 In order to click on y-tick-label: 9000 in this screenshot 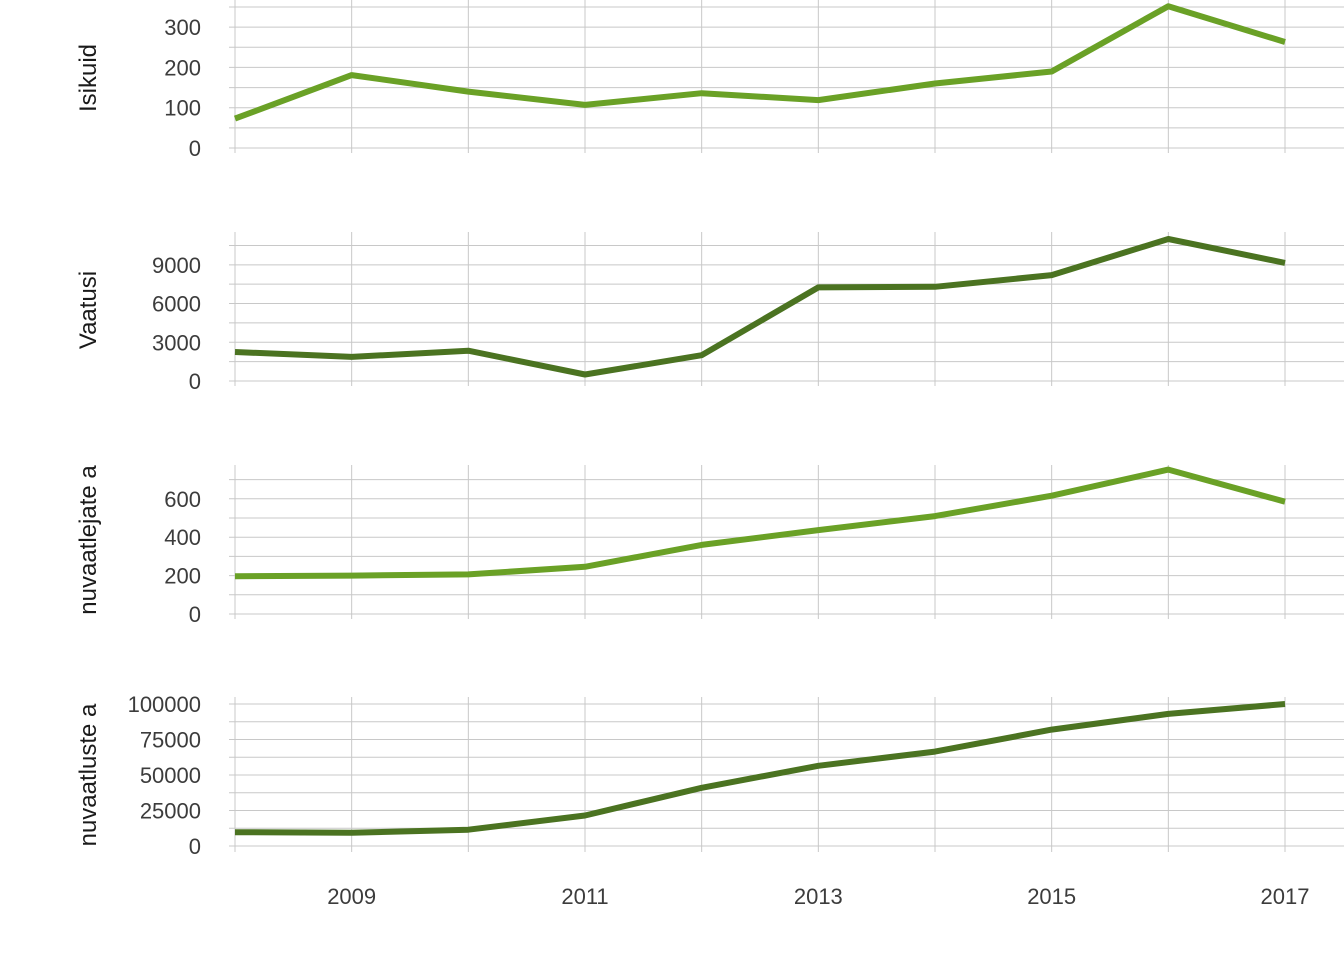, I will do `click(176, 265)`.